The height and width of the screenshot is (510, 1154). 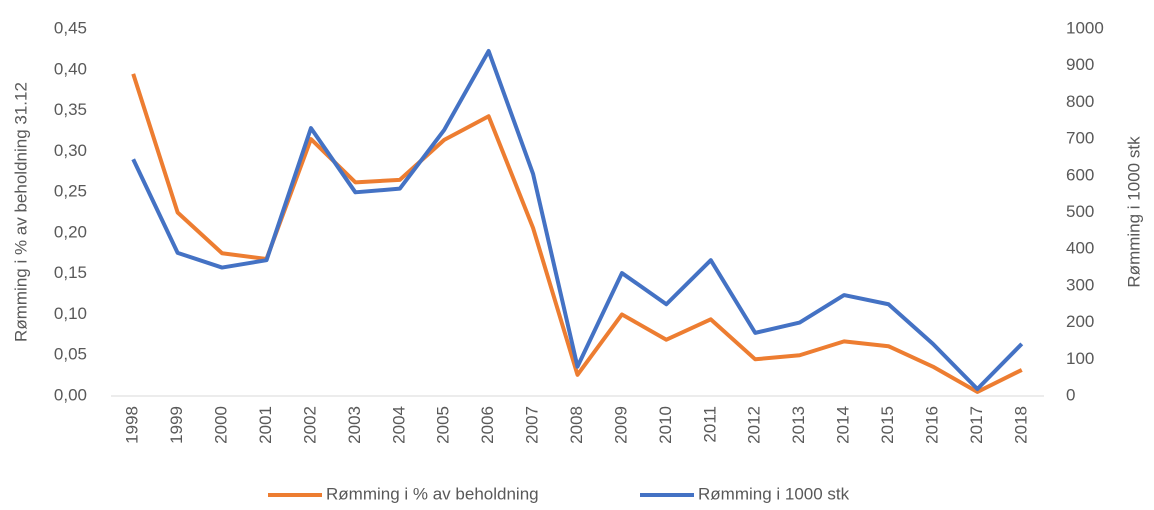 What do you see at coordinates (70, 354) in the screenshot?
I see `y-tick-label: 0,05` at bounding box center [70, 354].